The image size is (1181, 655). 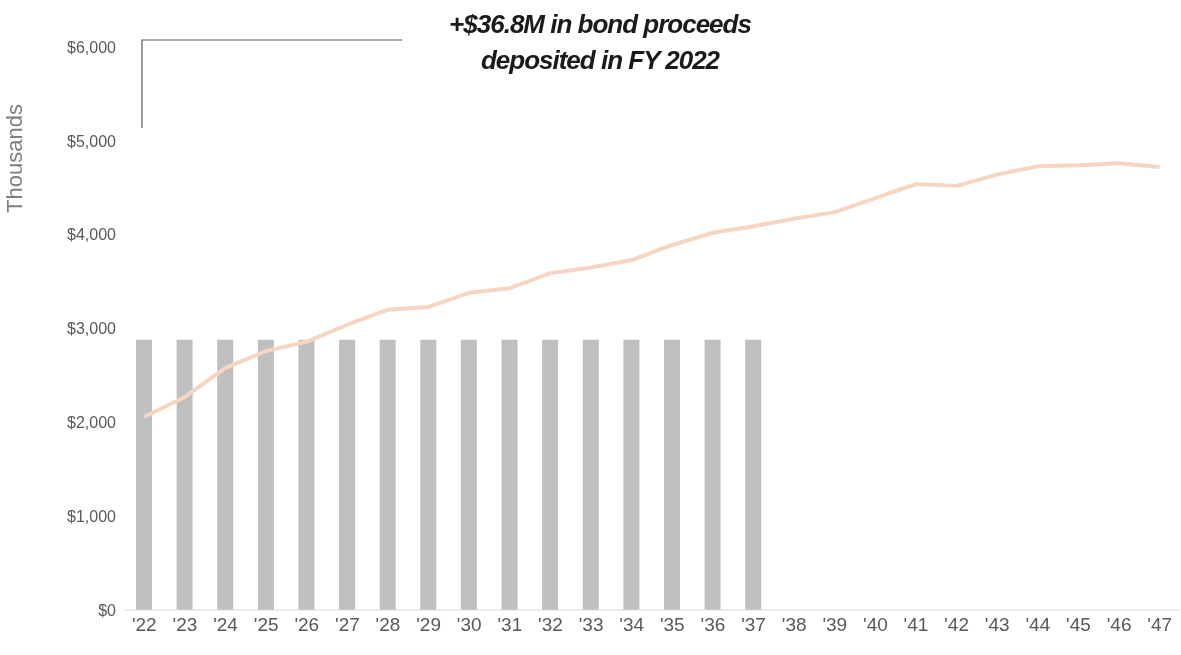 I want to click on x-tick-label: '44, so click(x=1038, y=625).